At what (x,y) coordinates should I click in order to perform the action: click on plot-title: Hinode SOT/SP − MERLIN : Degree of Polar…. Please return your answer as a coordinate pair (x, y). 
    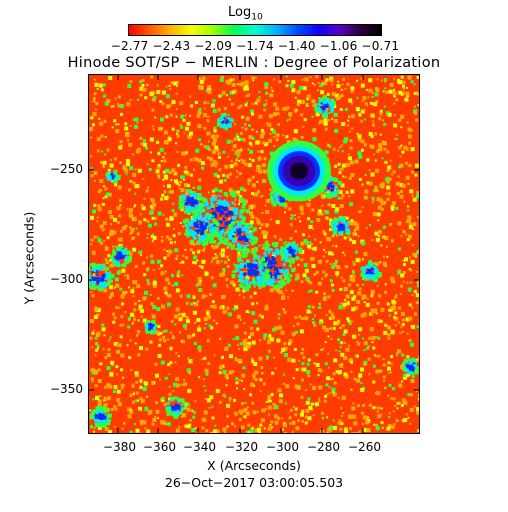
    Looking at the image, I should click on (254, 63).